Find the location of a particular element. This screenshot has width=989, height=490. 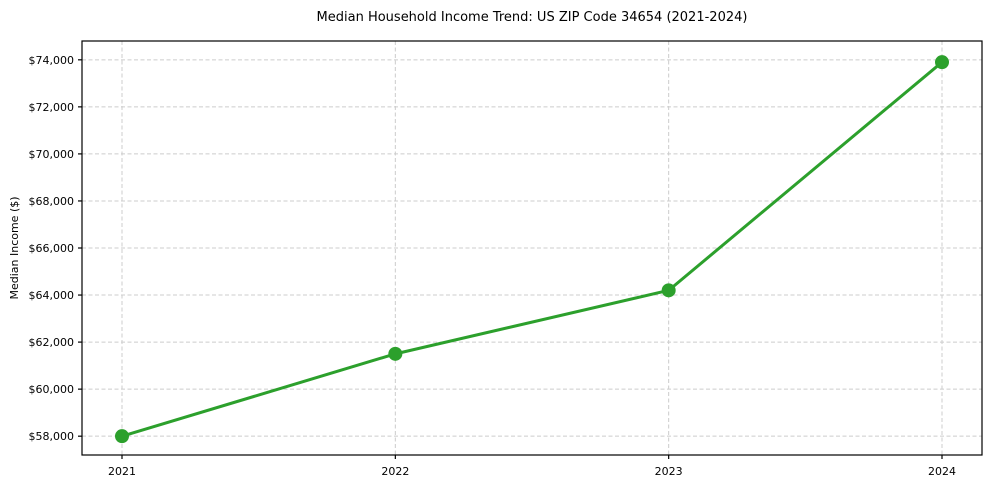

y-tick-label: $70,000 is located at coordinates (52, 154).